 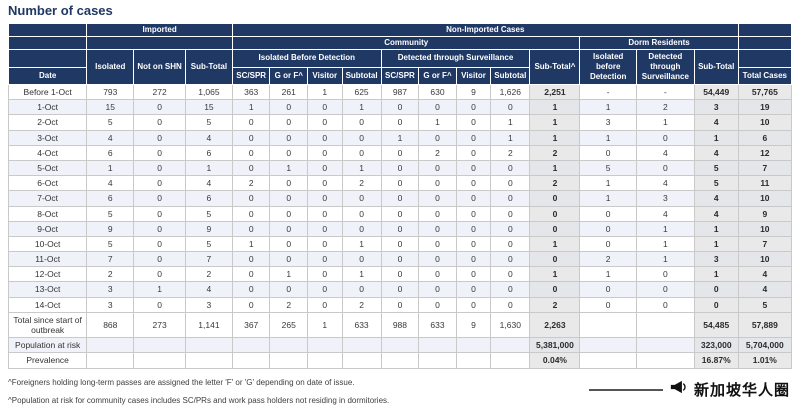 I want to click on cell: 987, so click(x=400, y=92).